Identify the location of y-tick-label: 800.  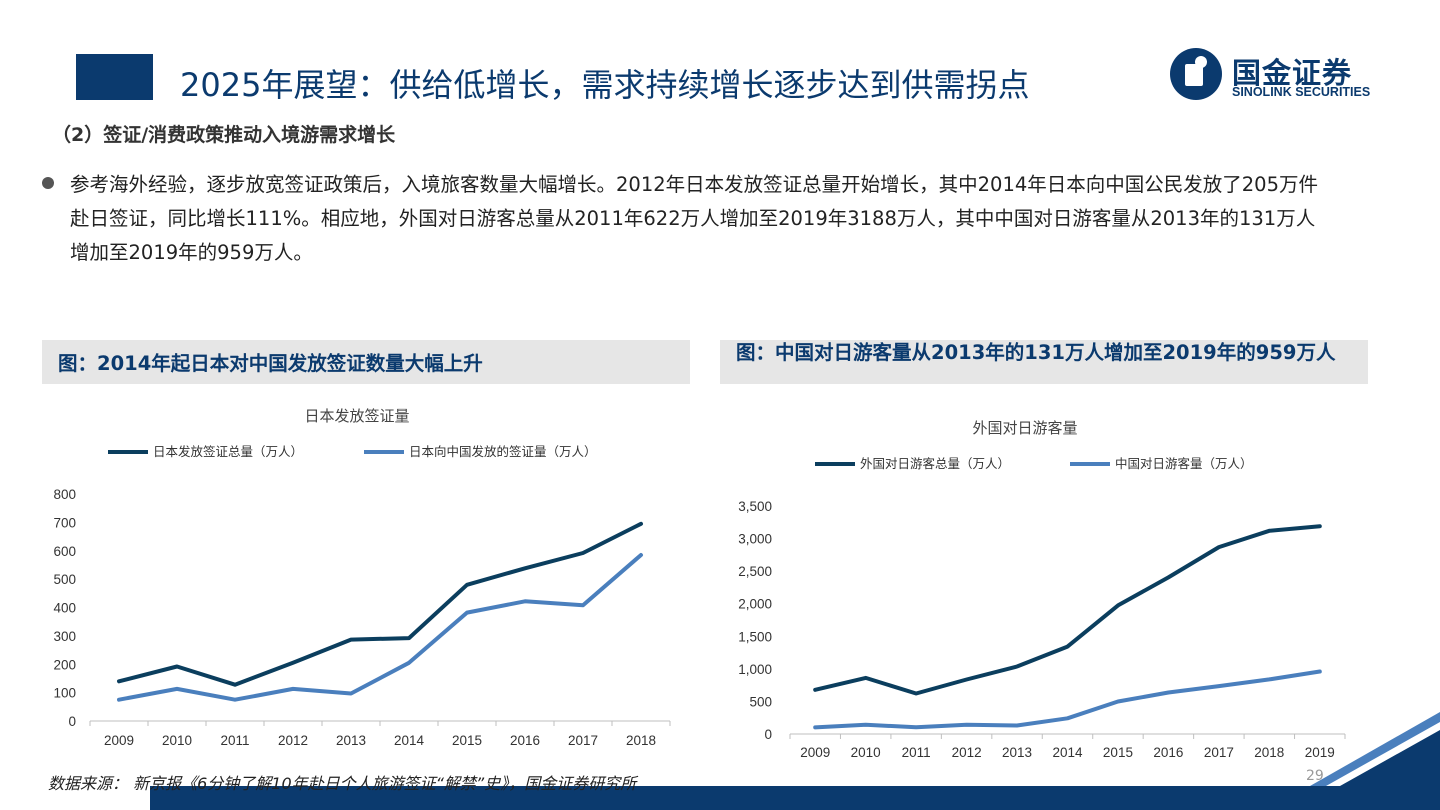
(64, 494).